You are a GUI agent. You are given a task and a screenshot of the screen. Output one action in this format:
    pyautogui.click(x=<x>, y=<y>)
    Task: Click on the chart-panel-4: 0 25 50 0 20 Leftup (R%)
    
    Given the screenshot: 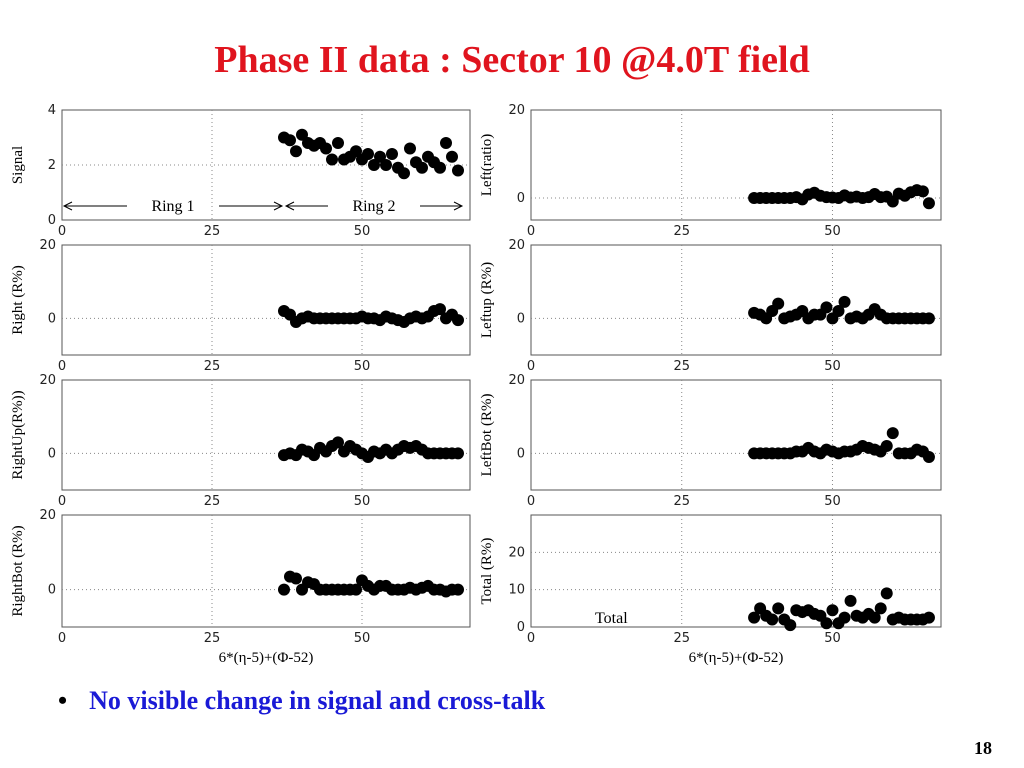 What is the action you would take?
    pyautogui.click(x=710, y=306)
    